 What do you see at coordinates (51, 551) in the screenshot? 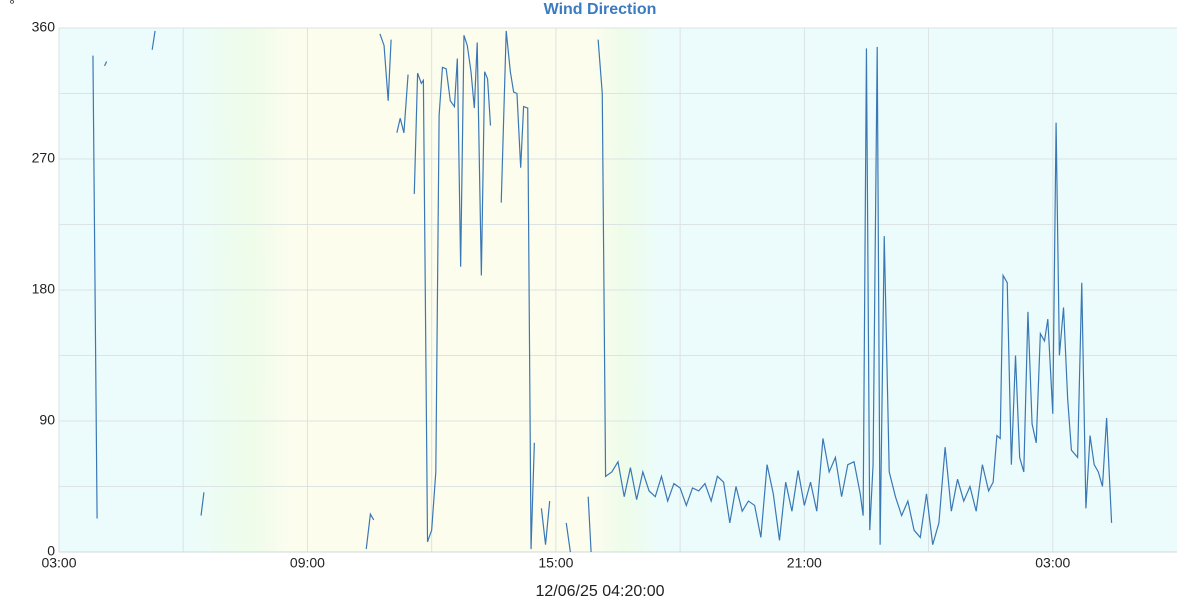
I see `y-tick-label: 0` at bounding box center [51, 551].